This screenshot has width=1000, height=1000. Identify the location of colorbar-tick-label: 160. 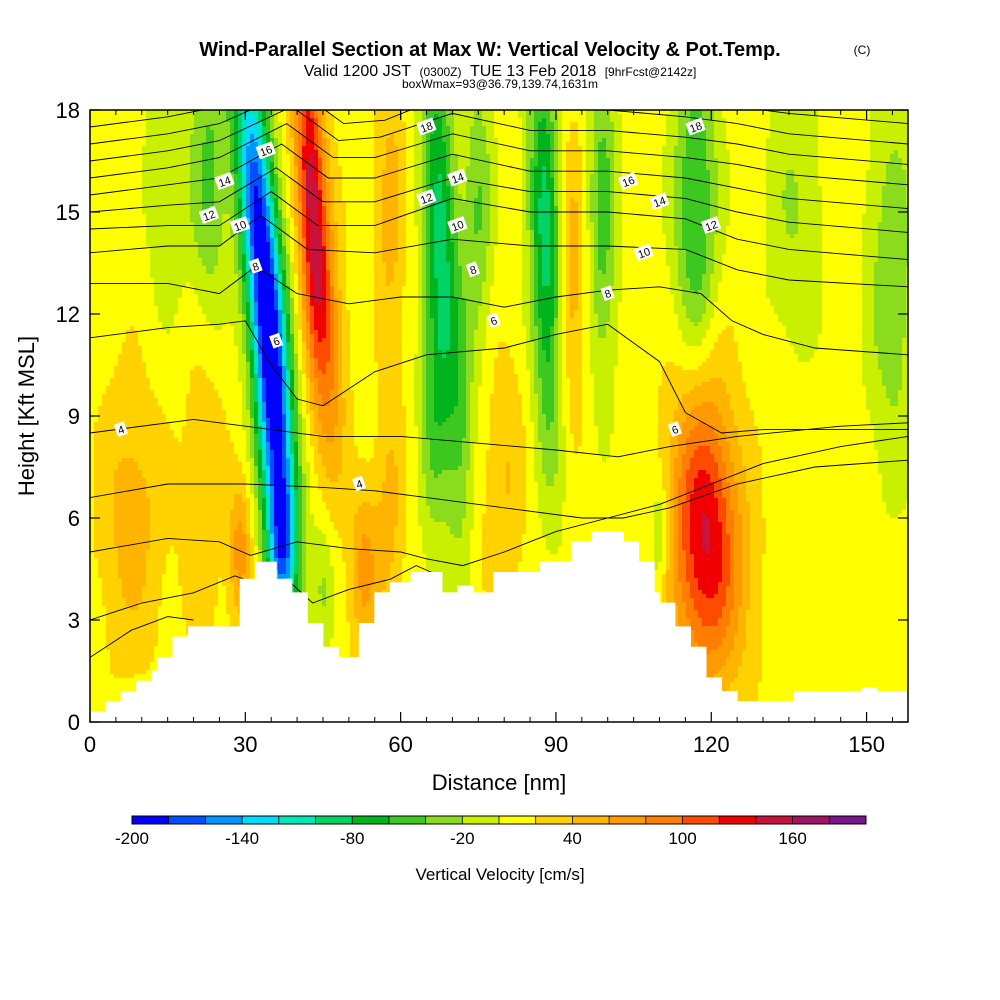
(792, 838).